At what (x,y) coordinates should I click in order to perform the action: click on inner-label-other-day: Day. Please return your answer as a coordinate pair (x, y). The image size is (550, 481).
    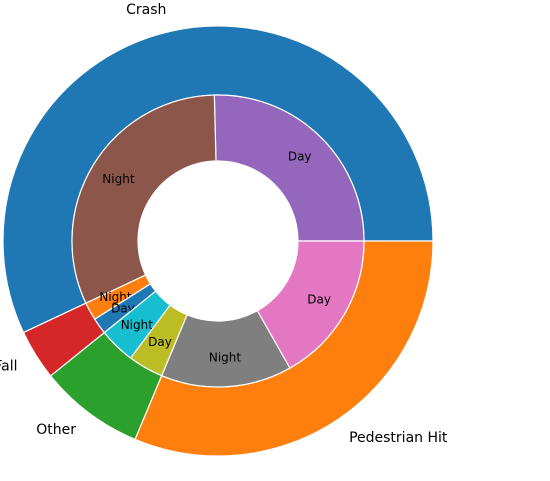
    Looking at the image, I should click on (160, 342).